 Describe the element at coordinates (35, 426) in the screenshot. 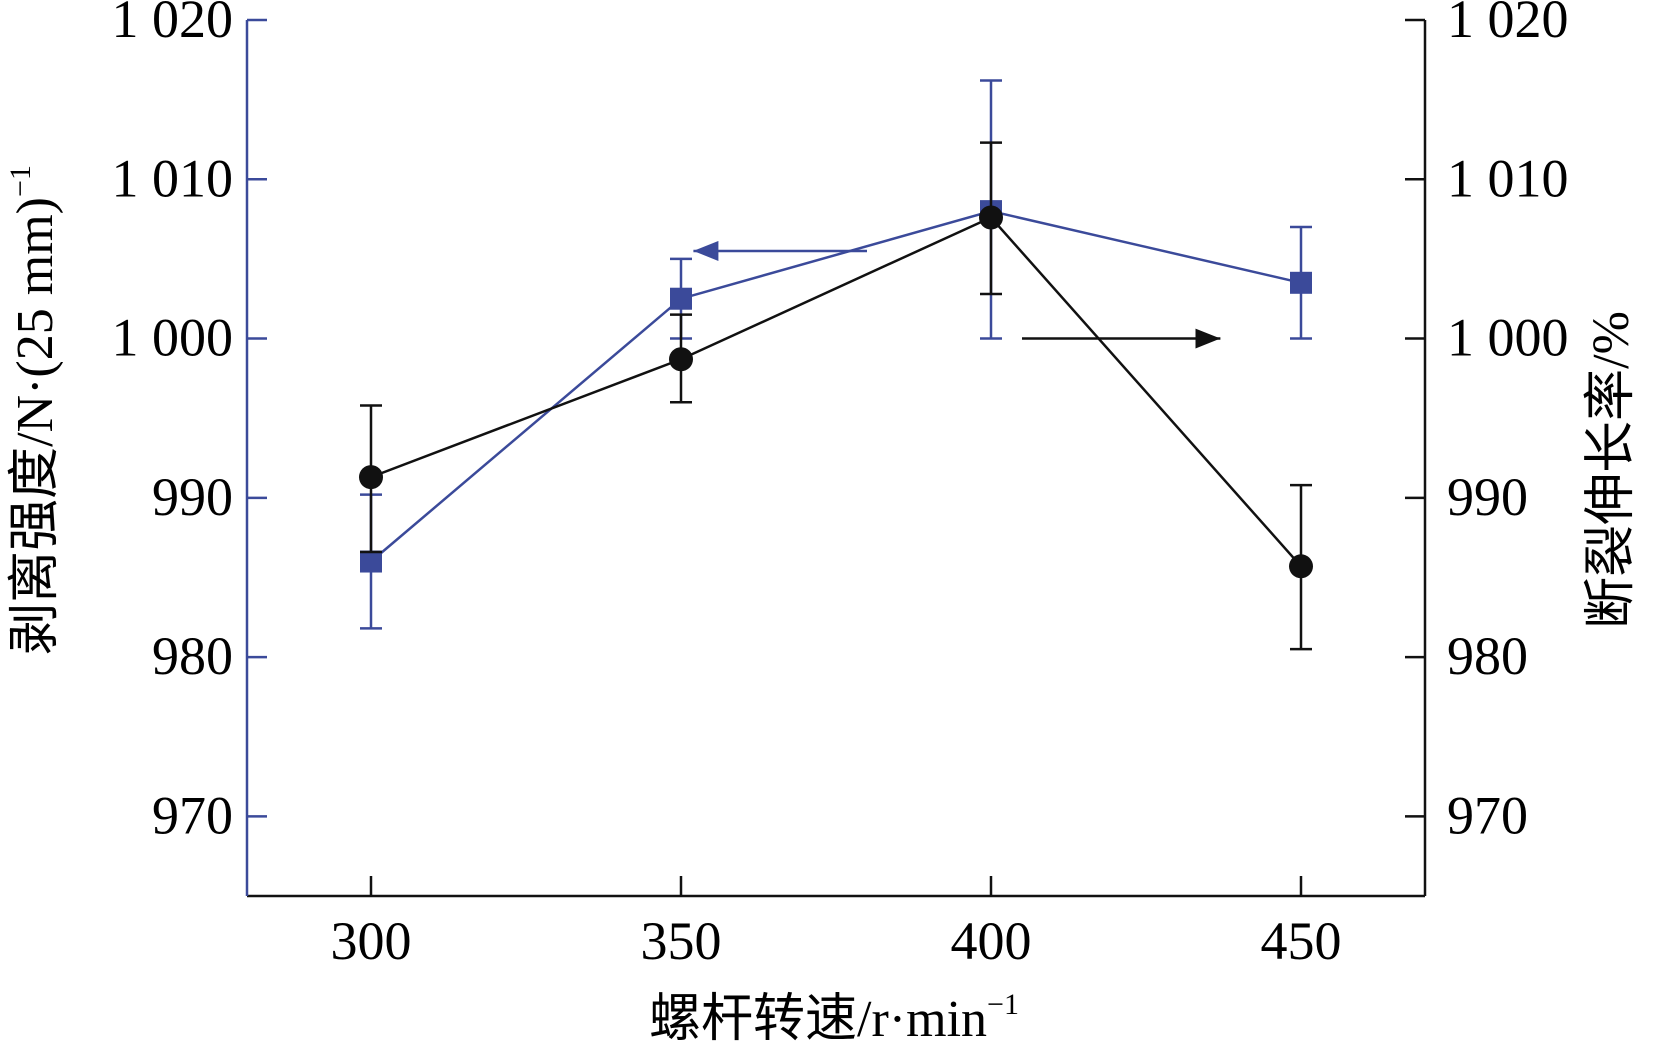

I see `left-y-axis-title-text: 剥离强度/N·(25 mm)` at that location.